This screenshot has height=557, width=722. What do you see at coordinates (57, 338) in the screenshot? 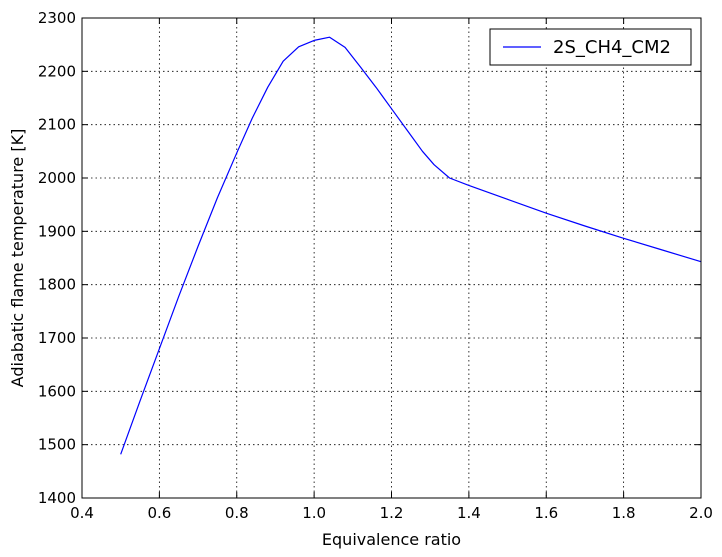
I see `y-tick-label: 1700` at bounding box center [57, 338].